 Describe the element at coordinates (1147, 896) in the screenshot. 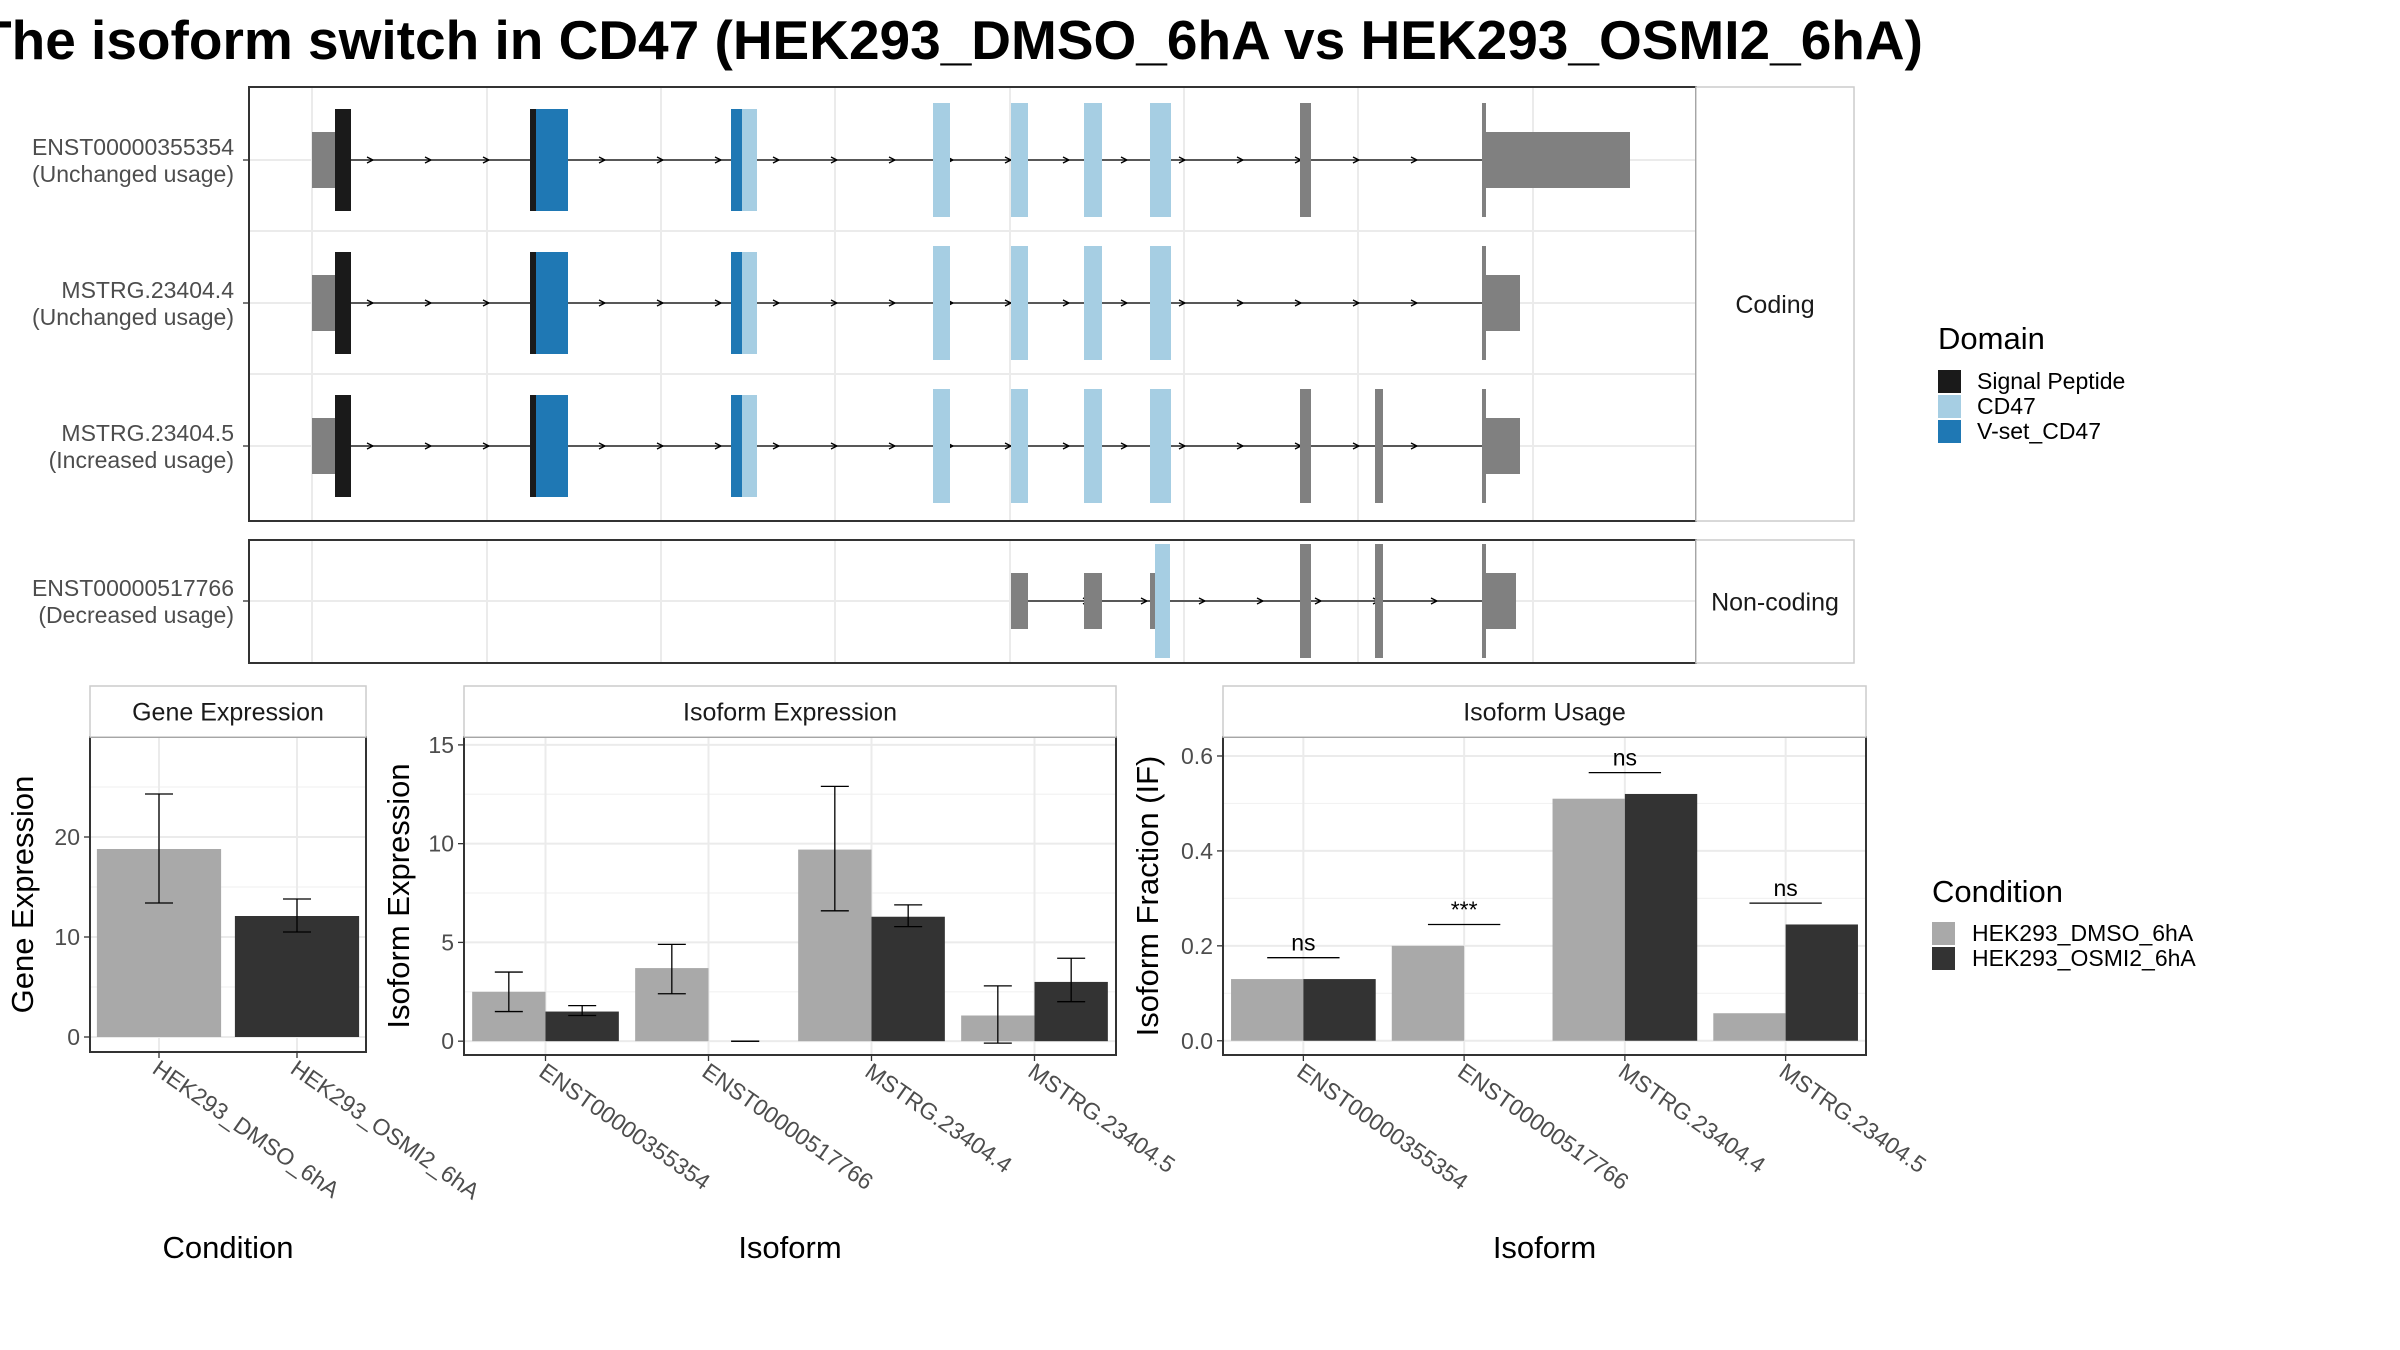

I see `y-axis-title: Isoform Fraction (IF)` at that location.